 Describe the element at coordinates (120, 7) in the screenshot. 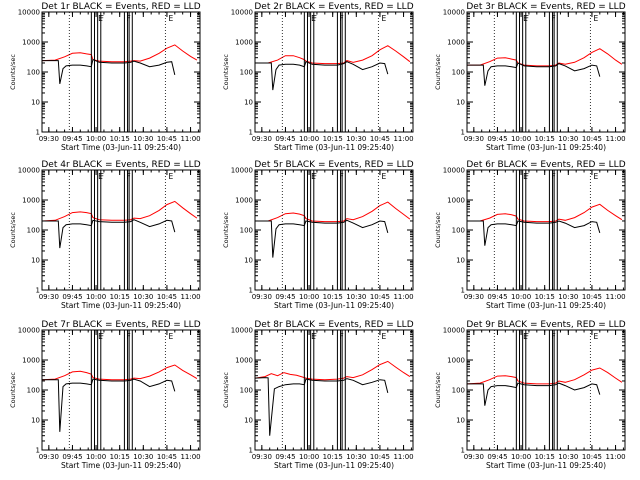

I see `panel-title: Det 1r BLACK = Events, RED = LLD` at that location.